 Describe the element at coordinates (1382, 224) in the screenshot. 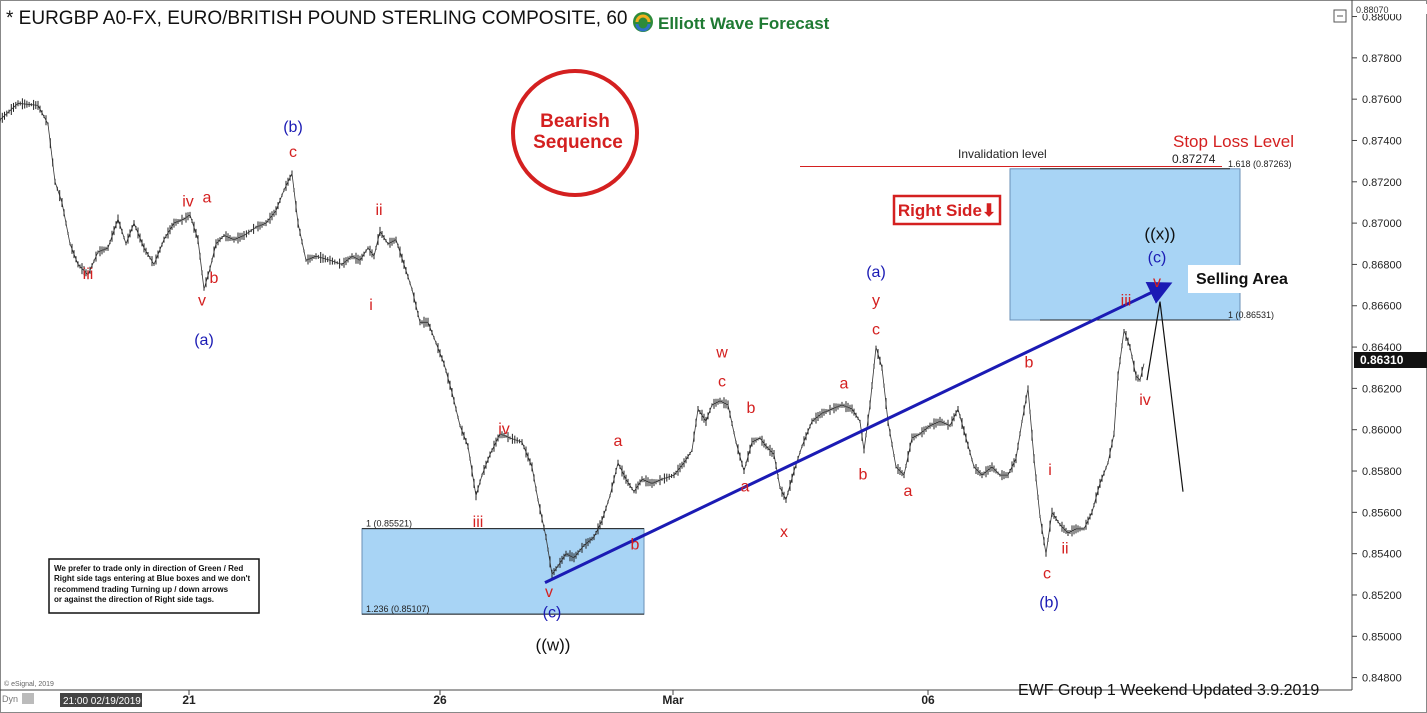

I see `y-tick-label: 0.87000` at that location.